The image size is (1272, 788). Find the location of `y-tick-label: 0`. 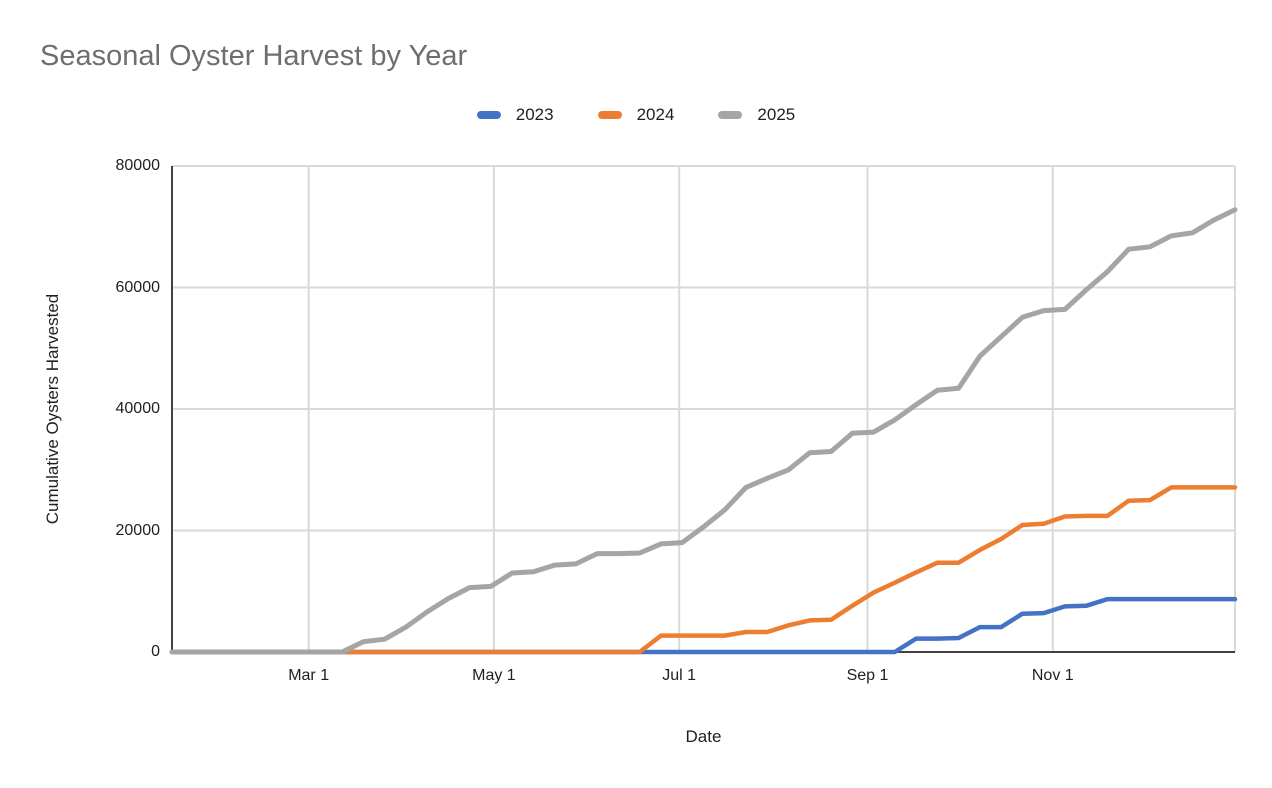

y-tick-label: 0 is located at coordinates (155, 651).